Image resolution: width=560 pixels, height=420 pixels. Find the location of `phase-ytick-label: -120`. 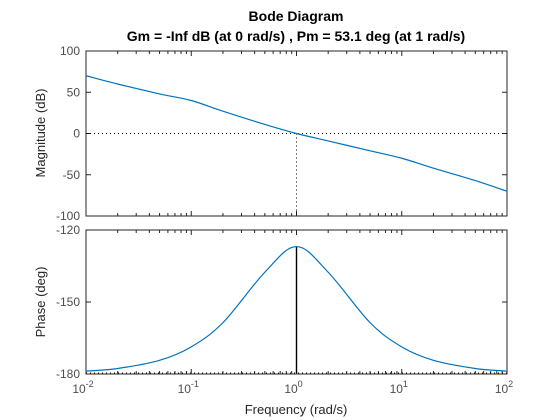

phase-ytick-label: -120 is located at coordinates (68, 230).